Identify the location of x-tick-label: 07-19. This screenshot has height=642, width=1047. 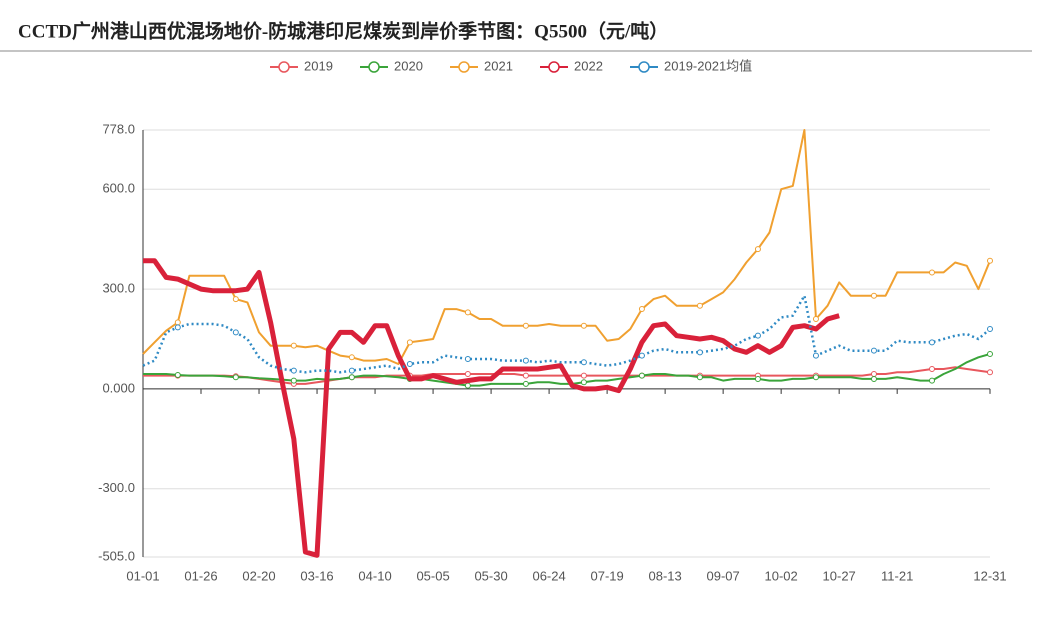
(606, 575).